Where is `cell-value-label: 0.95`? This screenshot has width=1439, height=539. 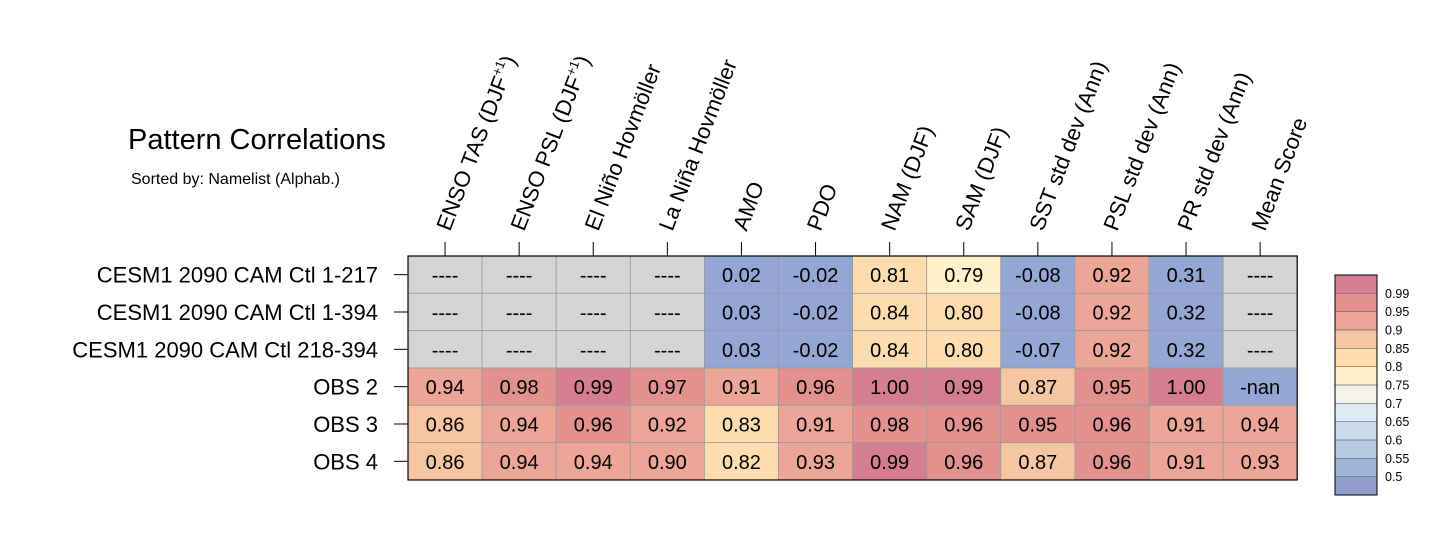
cell-value-label: 0.95 is located at coordinates (1111, 388).